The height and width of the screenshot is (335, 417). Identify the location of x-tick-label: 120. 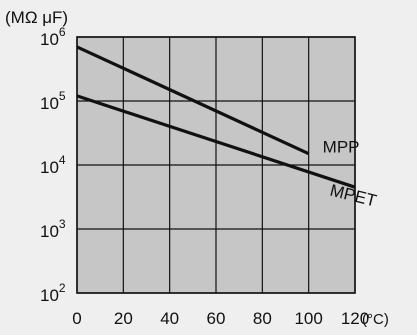
(355, 318).